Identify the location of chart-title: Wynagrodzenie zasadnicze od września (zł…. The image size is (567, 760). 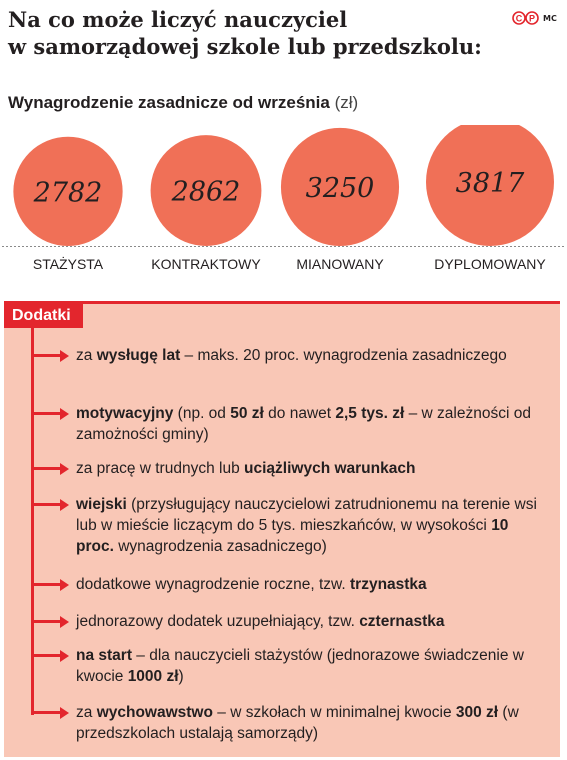
(183, 103).